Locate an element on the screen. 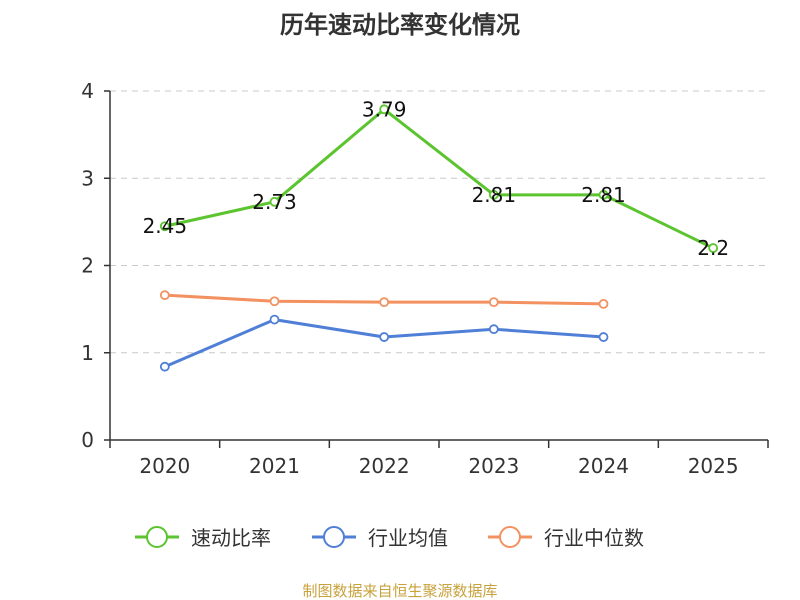 This screenshot has width=800, height=600. x-tick-label: 2023 is located at coordinates (493, 466).